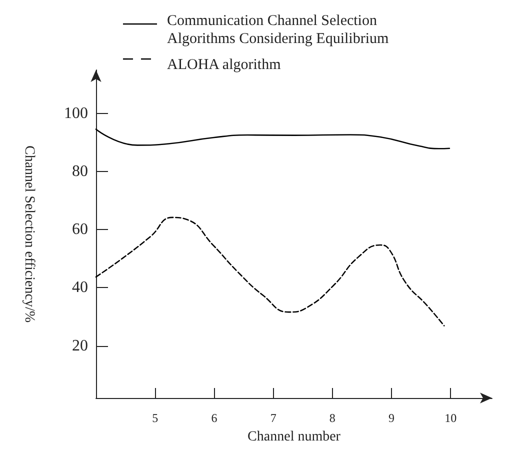  What do you see at coordinates (391, 418) in the screenshot?
I see `x-tick-label: 9` at bounding box center [391, 418].